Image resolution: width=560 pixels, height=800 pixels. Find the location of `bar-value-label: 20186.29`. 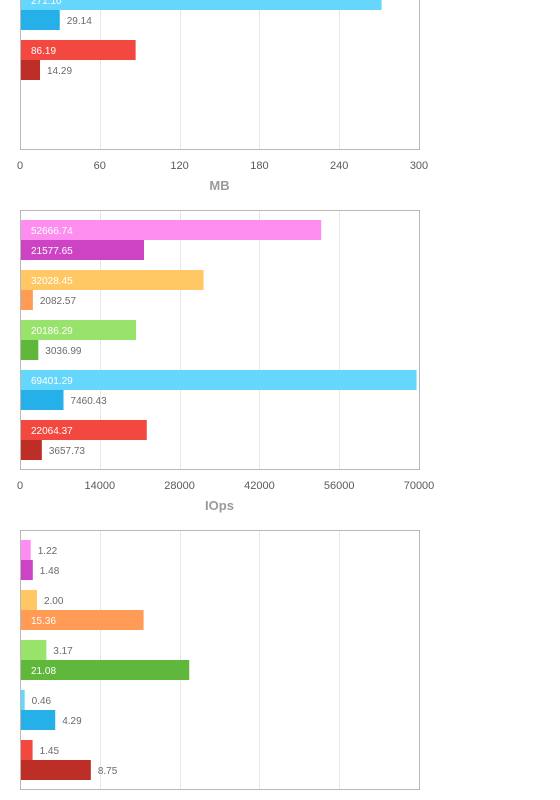

bar-value-label: 20186.29 is located at coordinates (52, 331).